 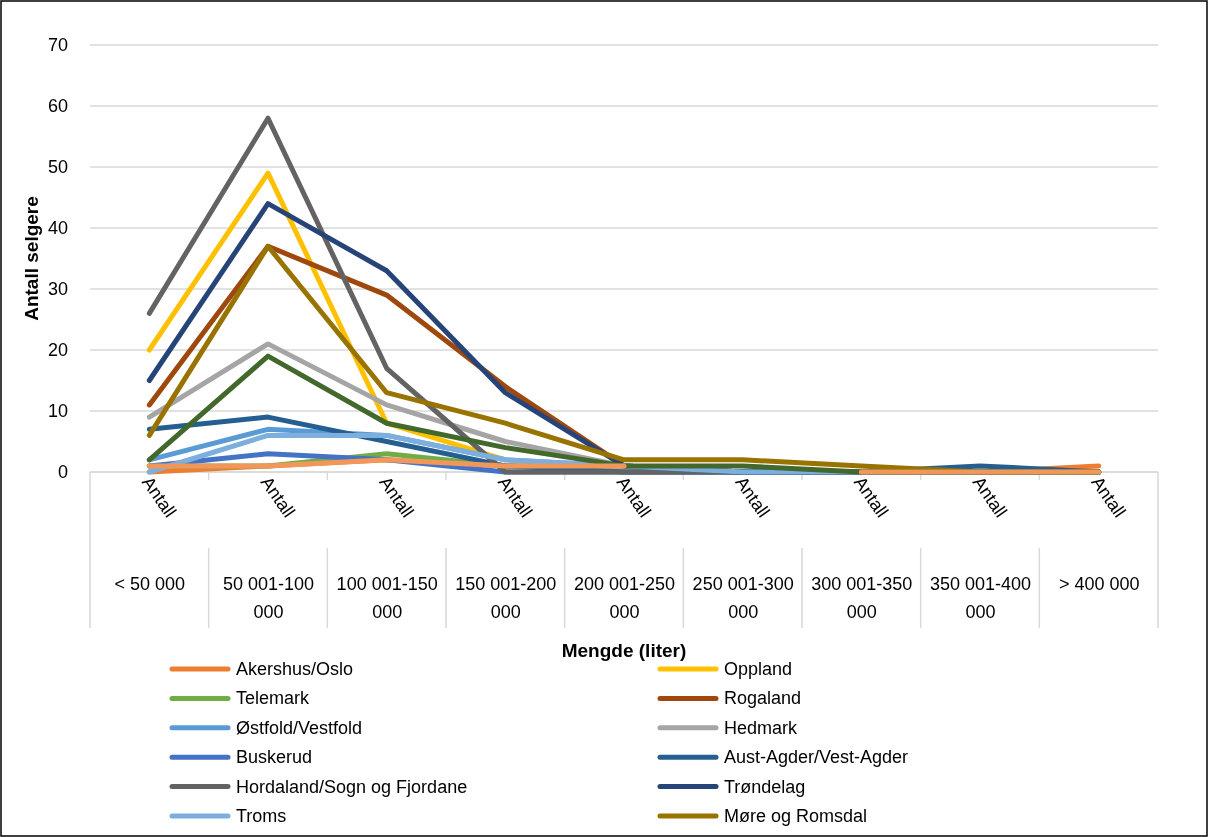 I want to click on legend-label: Oppland, so click(x=758, y=669).